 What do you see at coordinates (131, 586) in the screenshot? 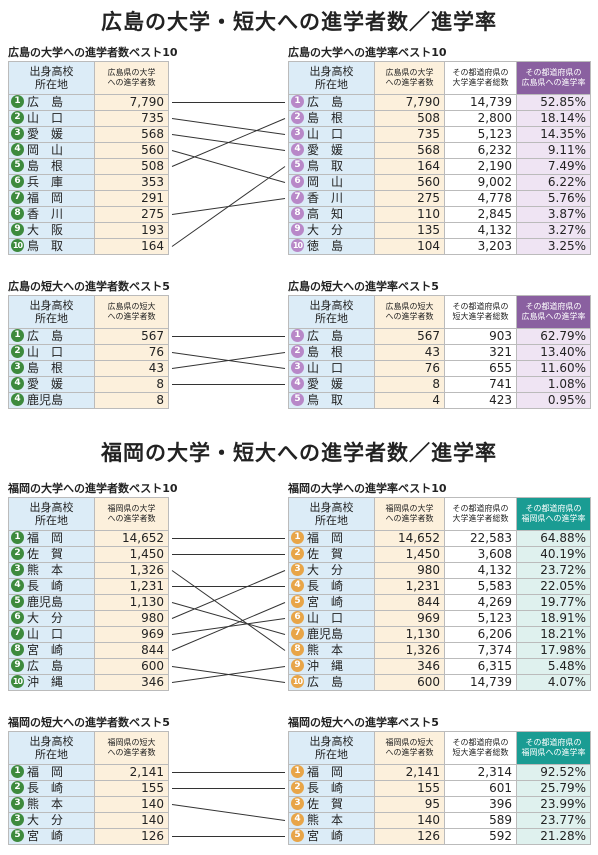
I see `student-count: 1,231` at bounding box center [131, 586].